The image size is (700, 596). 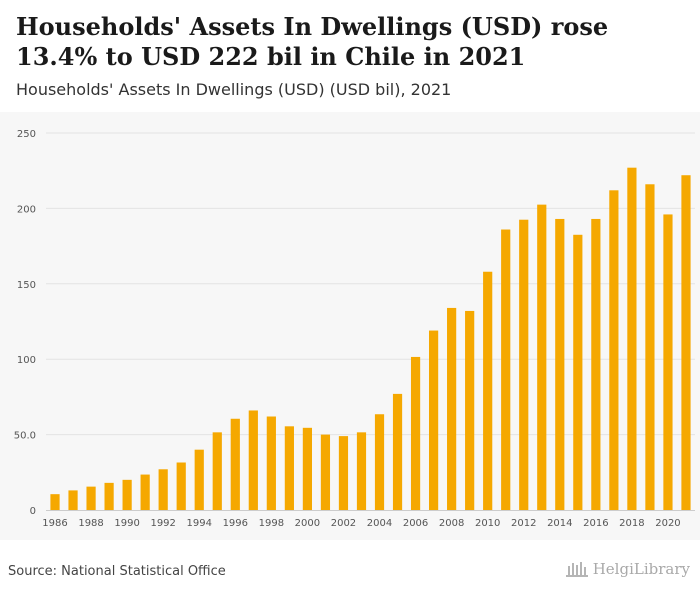 What do you see at coordinates (343, 523) in the screenshot?
I see `x-tick-label: 2002` at bounding box center [343, 523].